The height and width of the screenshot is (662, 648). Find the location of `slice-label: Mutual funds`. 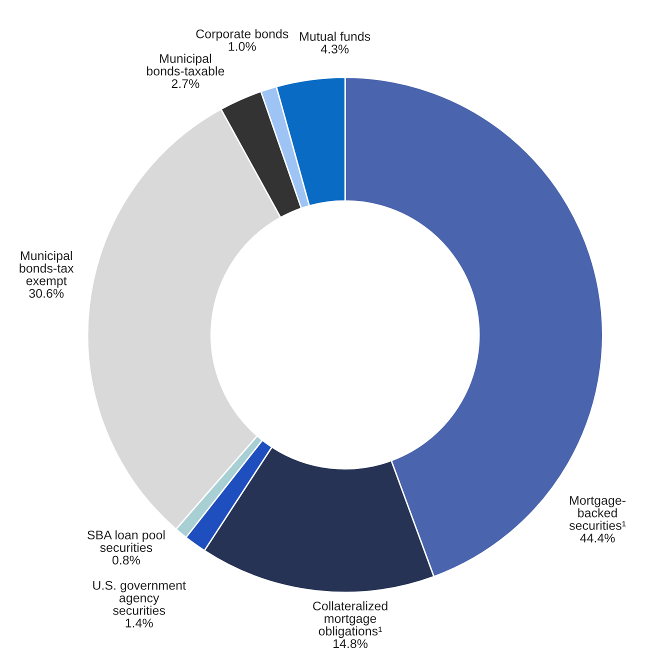

slice-label: Mutual funds is located at coordinates (335, 36).